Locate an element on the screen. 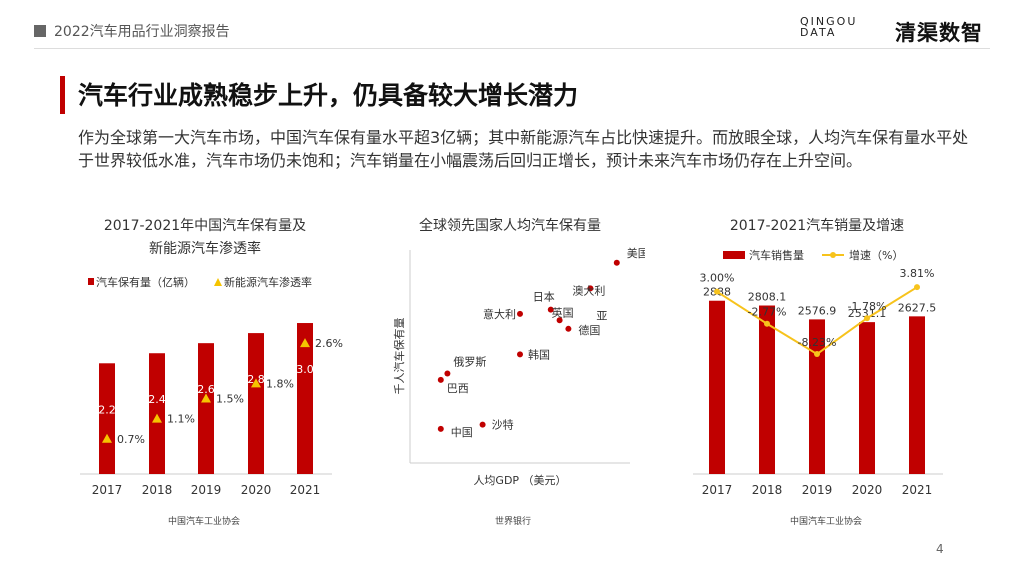 Image resolution: width=1024 pixels, height=576 pixels. chart1-bar-2021 is located at coordinates (305, 398).